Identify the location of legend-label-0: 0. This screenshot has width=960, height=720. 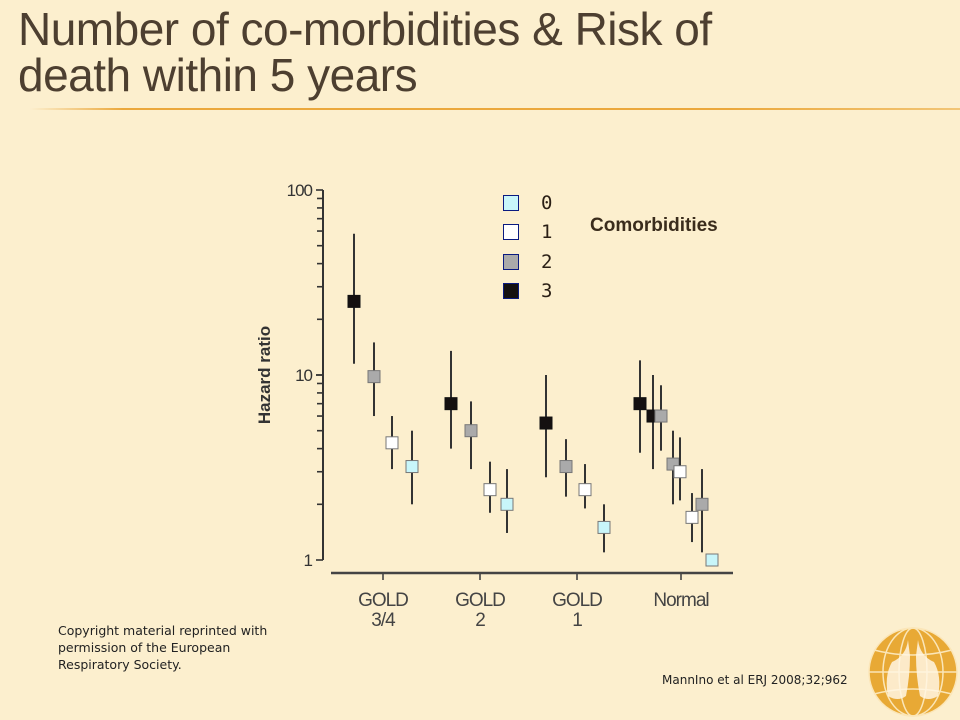
(547, 202).